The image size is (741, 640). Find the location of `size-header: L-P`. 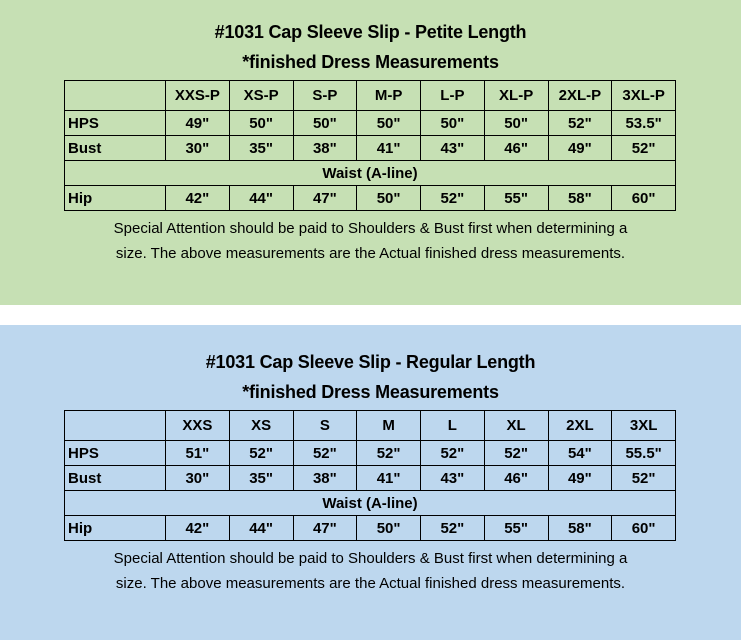

size-header: L-P is located at coordinates (452, 95).